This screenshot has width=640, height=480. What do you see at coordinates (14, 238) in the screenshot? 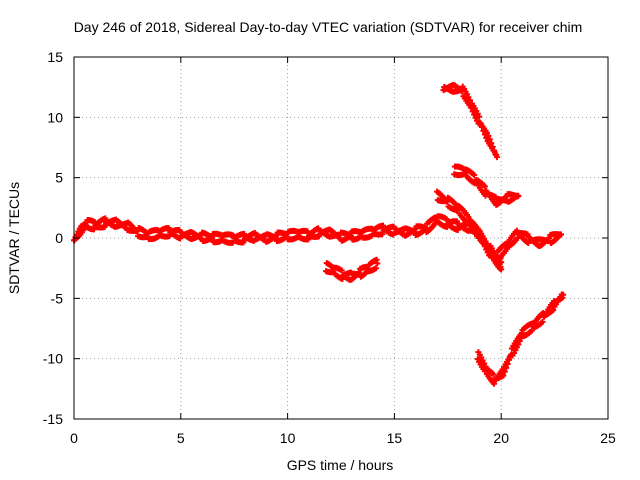
I see `y-axis-label: SDTVAR / TECUs` at bounding box center [14, 238].